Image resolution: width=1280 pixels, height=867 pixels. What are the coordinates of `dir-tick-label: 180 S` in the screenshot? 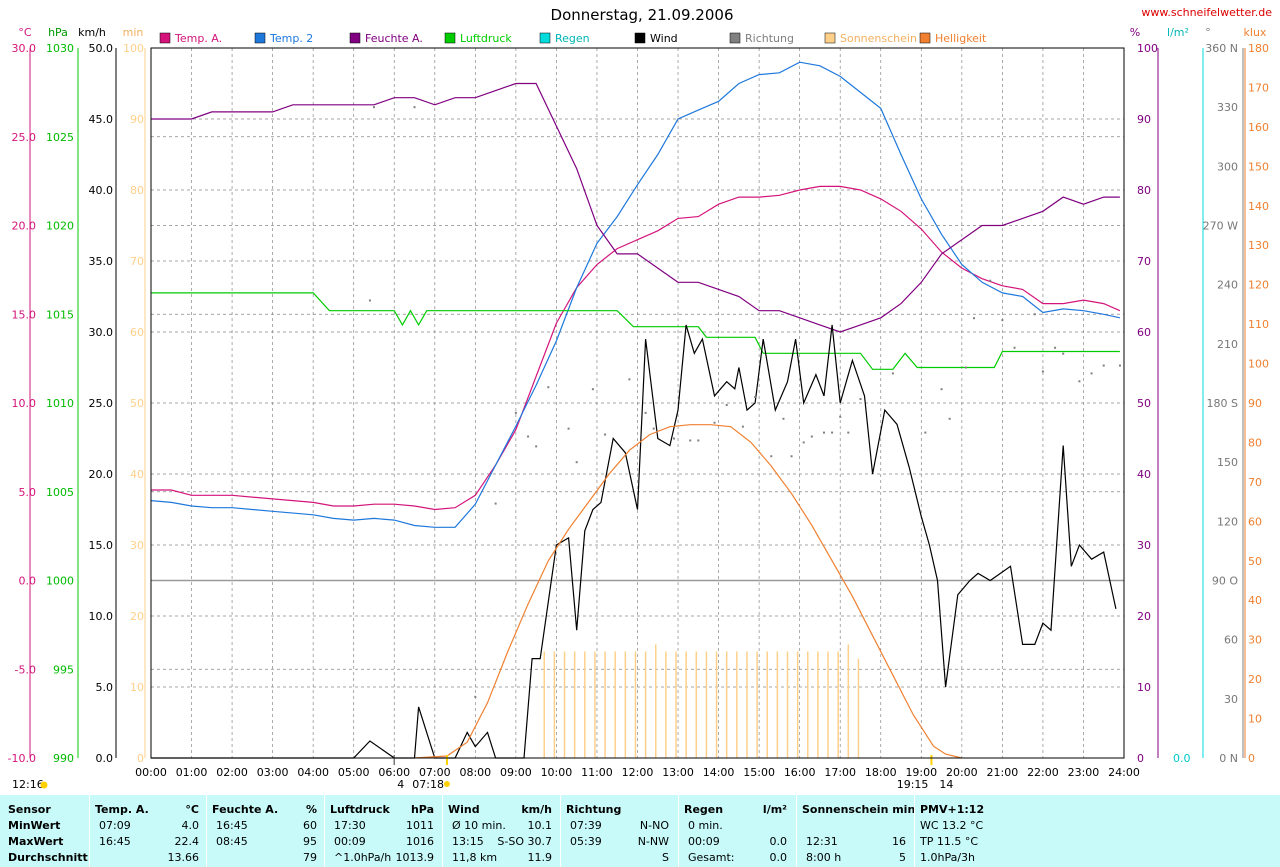 It's located at (1222, 403).